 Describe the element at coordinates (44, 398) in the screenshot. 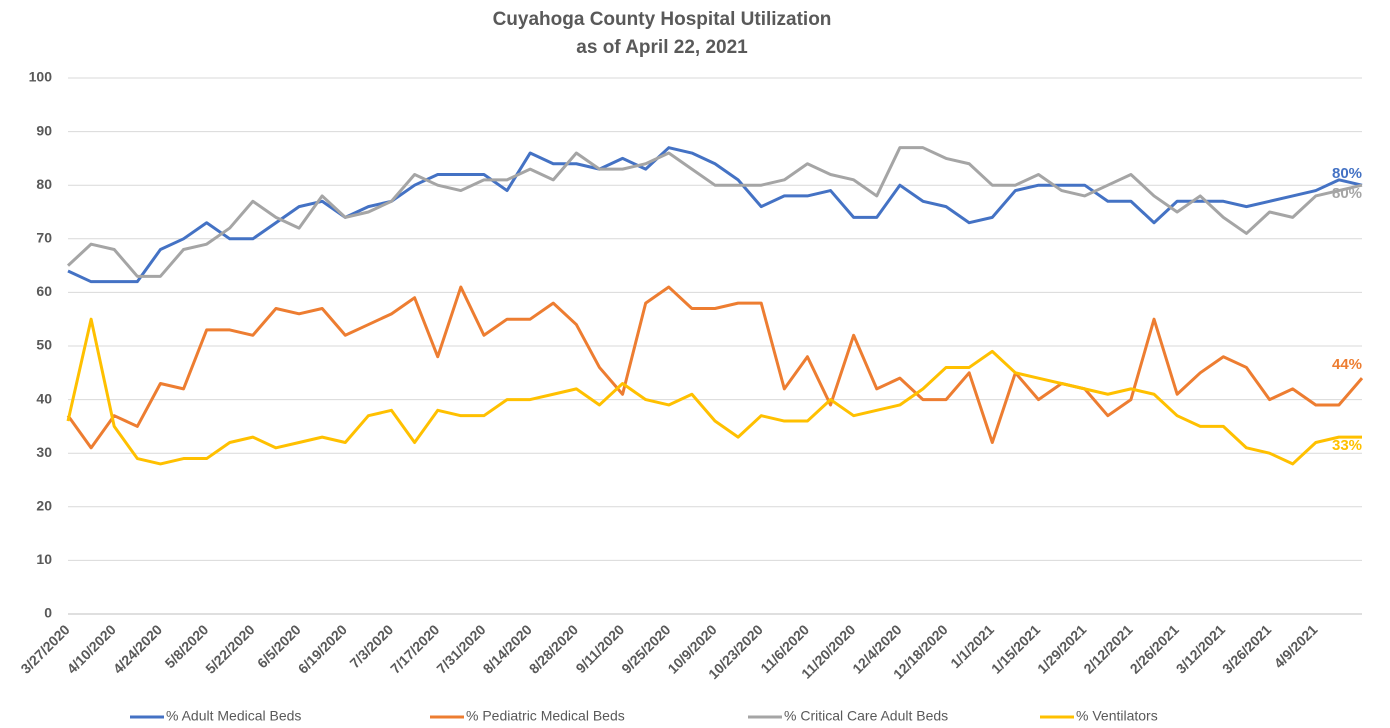

I see `y-tick-label: 40` at that location.